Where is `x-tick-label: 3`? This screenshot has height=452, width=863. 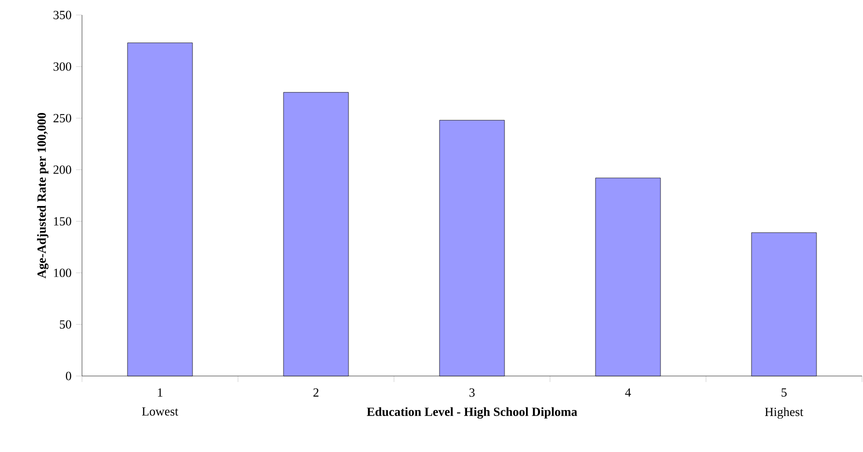
x-tick-label: 3 is located at coordinates (472, 392).